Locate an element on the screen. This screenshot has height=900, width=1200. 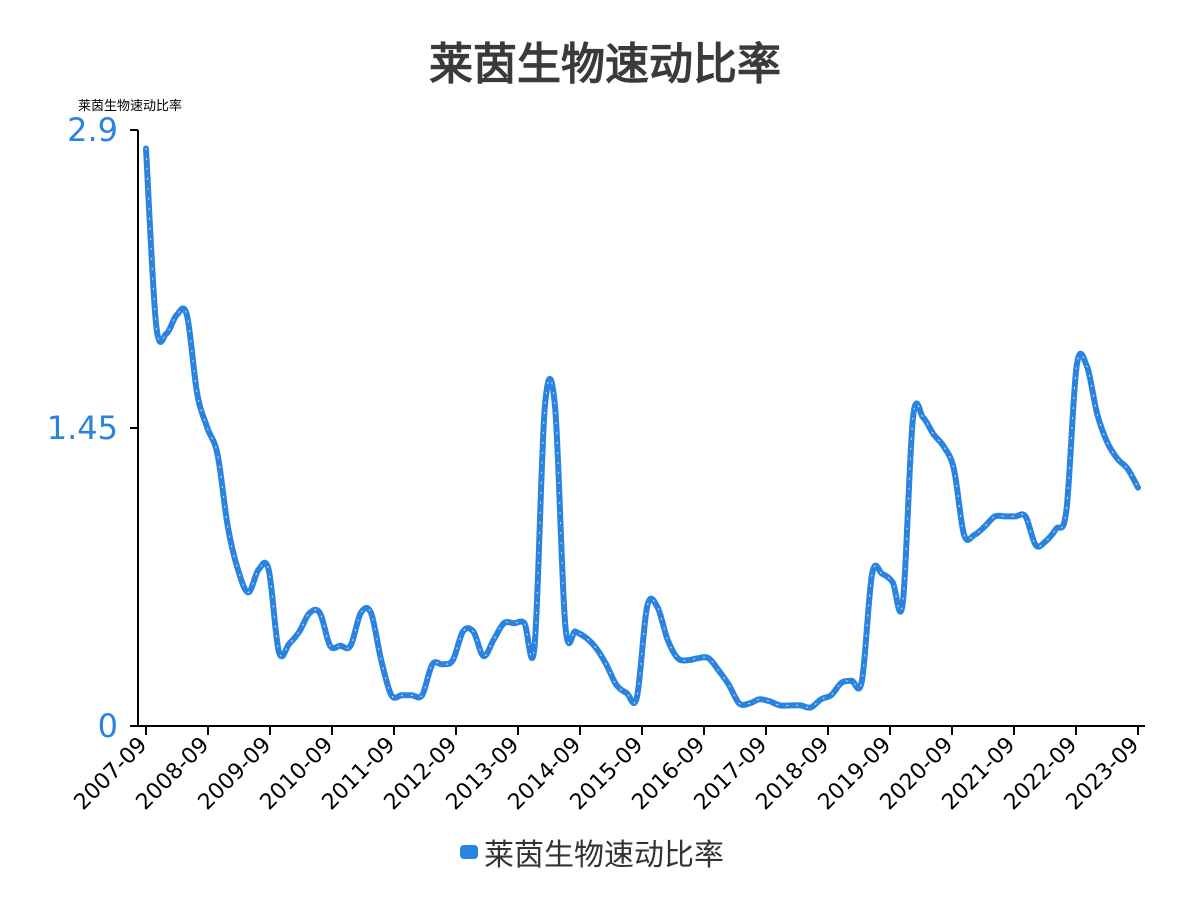
y-tick-label: 0 is located at coordinates (108, 726).